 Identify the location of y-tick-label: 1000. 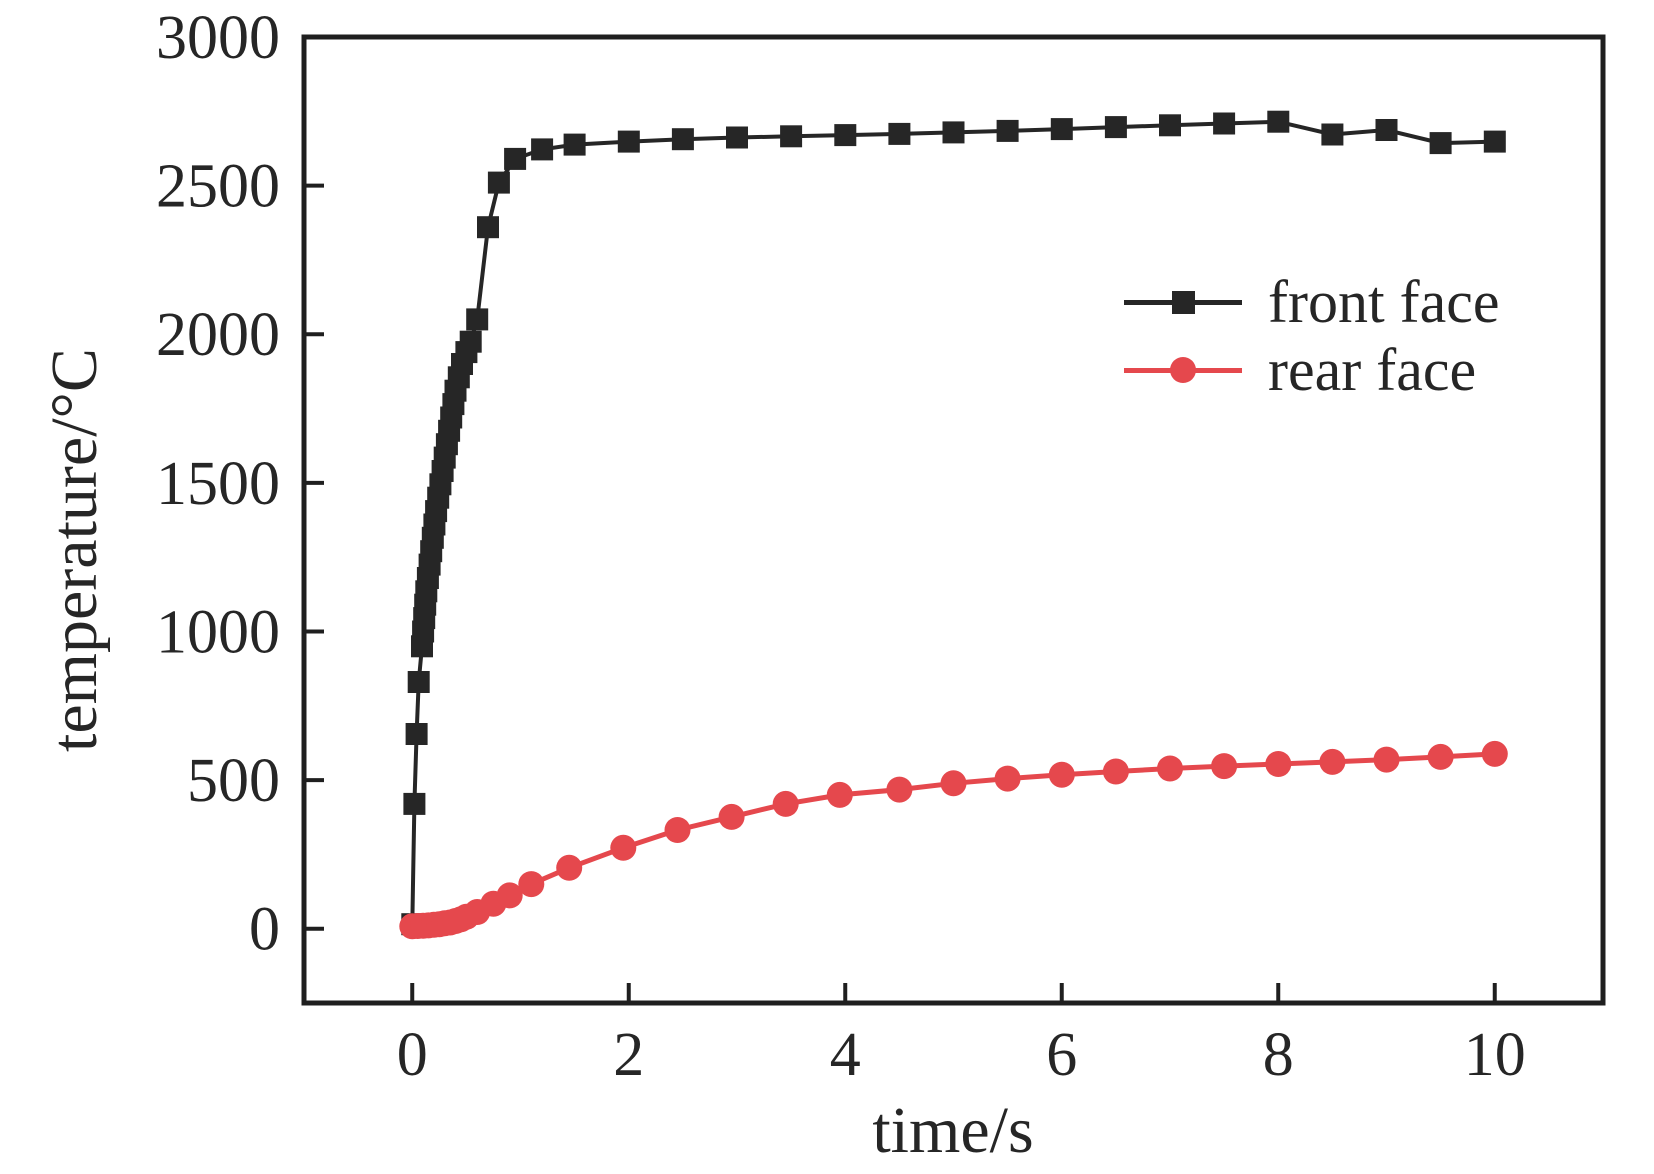
(218, 632).